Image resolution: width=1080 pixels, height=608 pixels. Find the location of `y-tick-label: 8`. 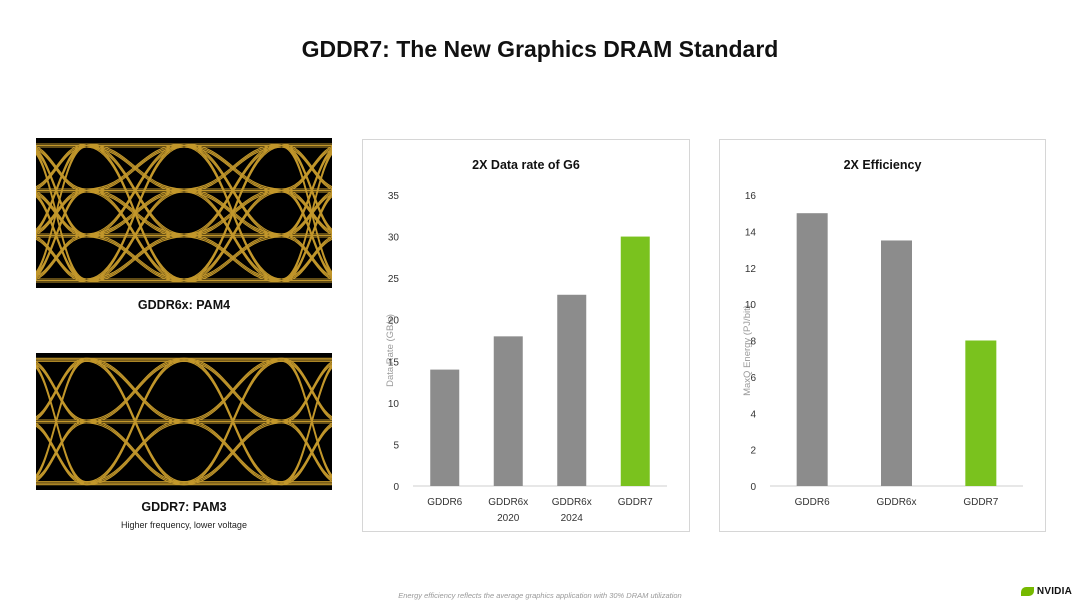

y-tick-label: 8 is located at coordinates (753, 342).